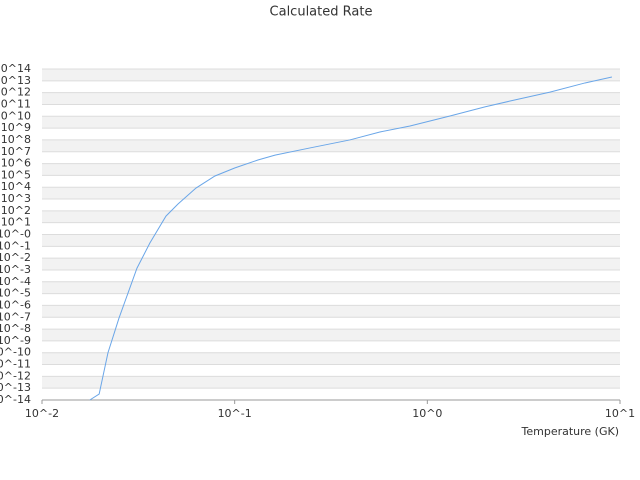 The height and width of the screenshot is (480, 640). I want to click on y-tick-label: 10^2, so click(16, 210).